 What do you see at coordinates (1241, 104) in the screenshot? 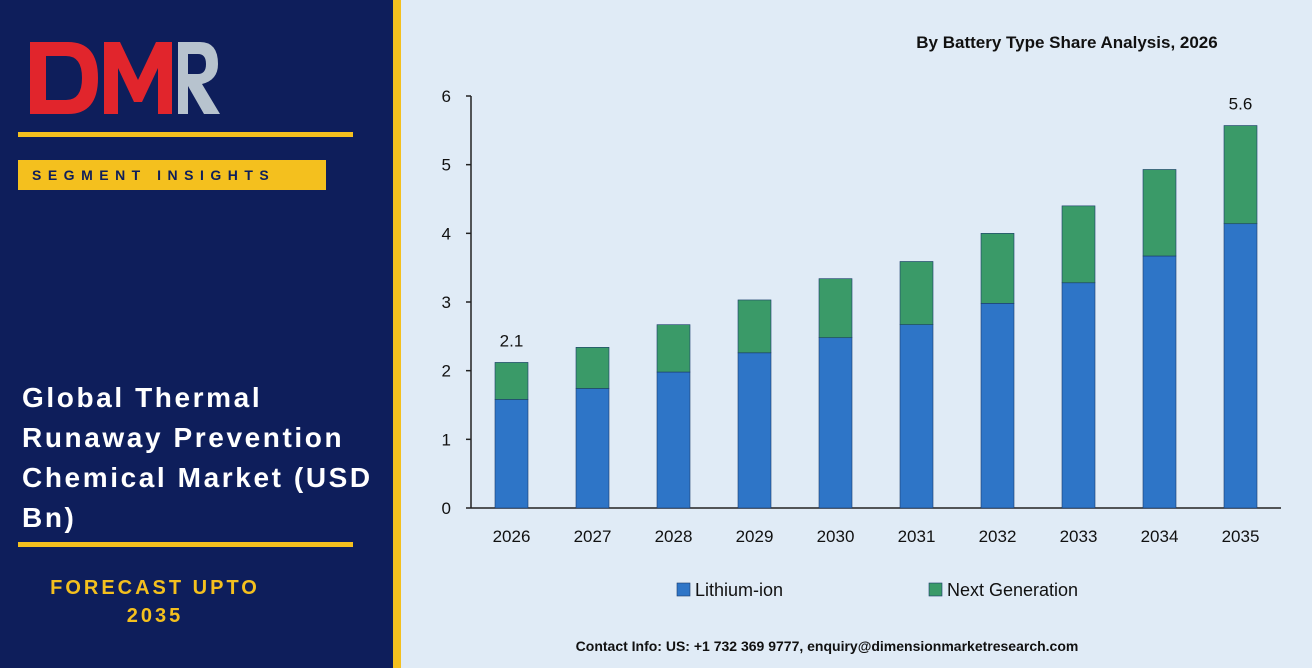
I see `data-label: 5.6` at bounding box center [1241, 104].